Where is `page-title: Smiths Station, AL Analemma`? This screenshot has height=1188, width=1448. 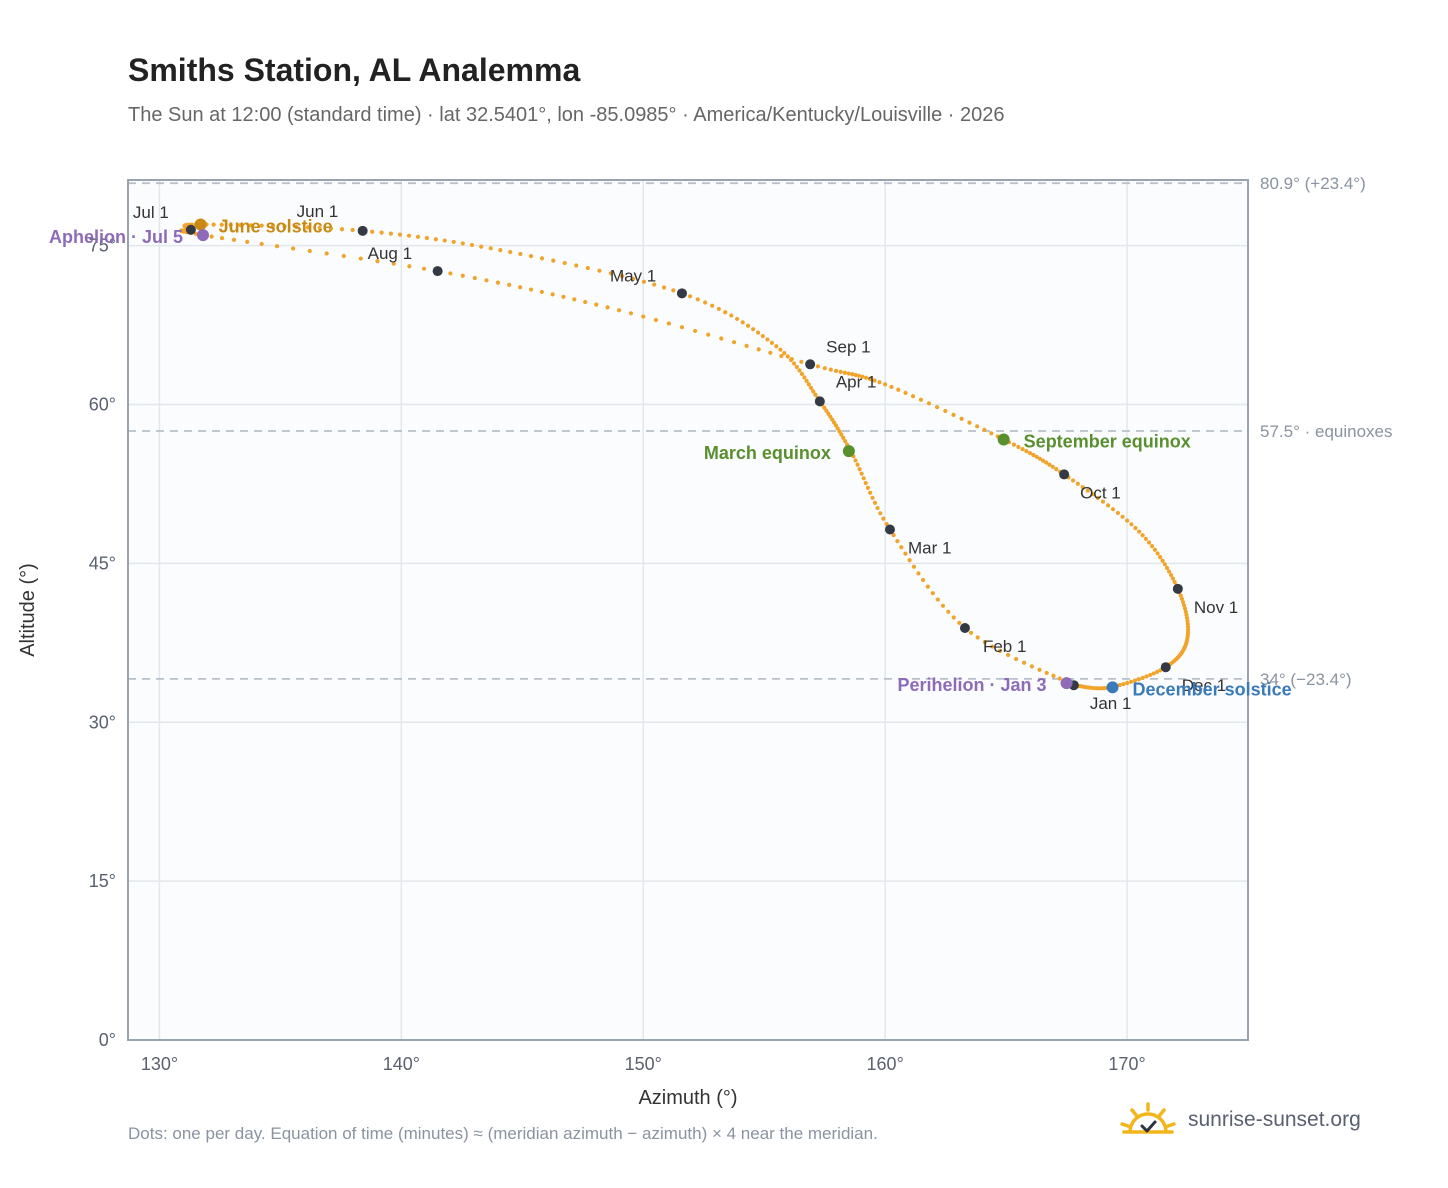 page-title: Smiths Station, AL Analemma is located at coordinates (354, 70).